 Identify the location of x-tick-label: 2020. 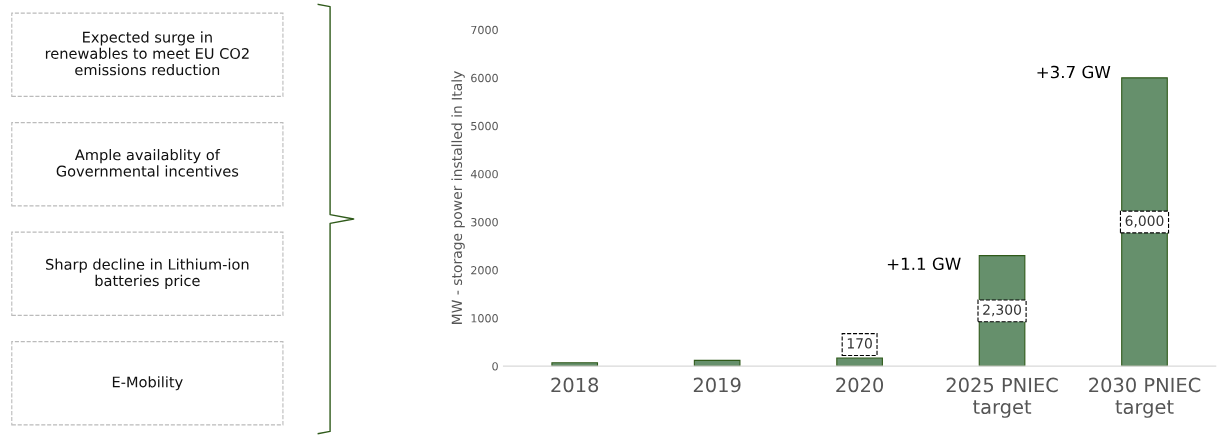
(860, 385).